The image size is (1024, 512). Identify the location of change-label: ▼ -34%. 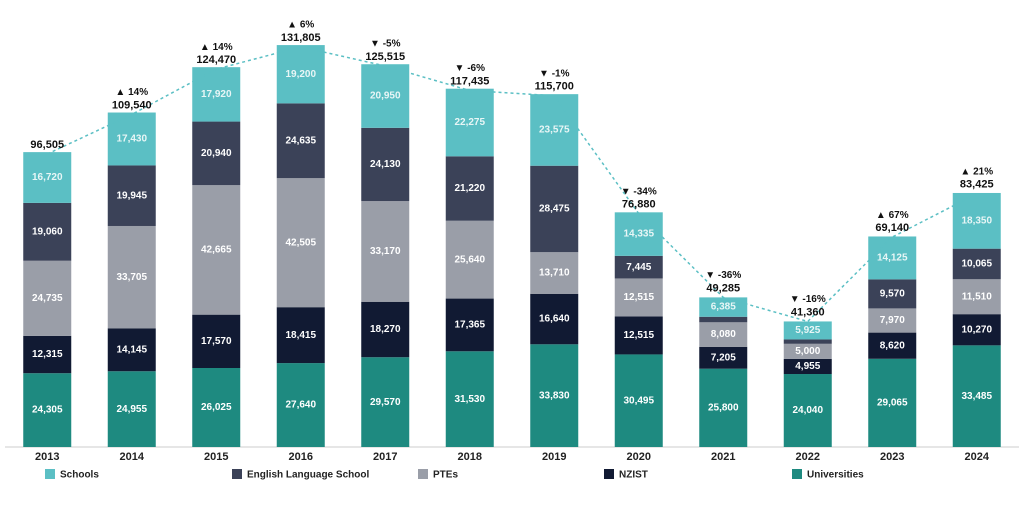
(639, 191).